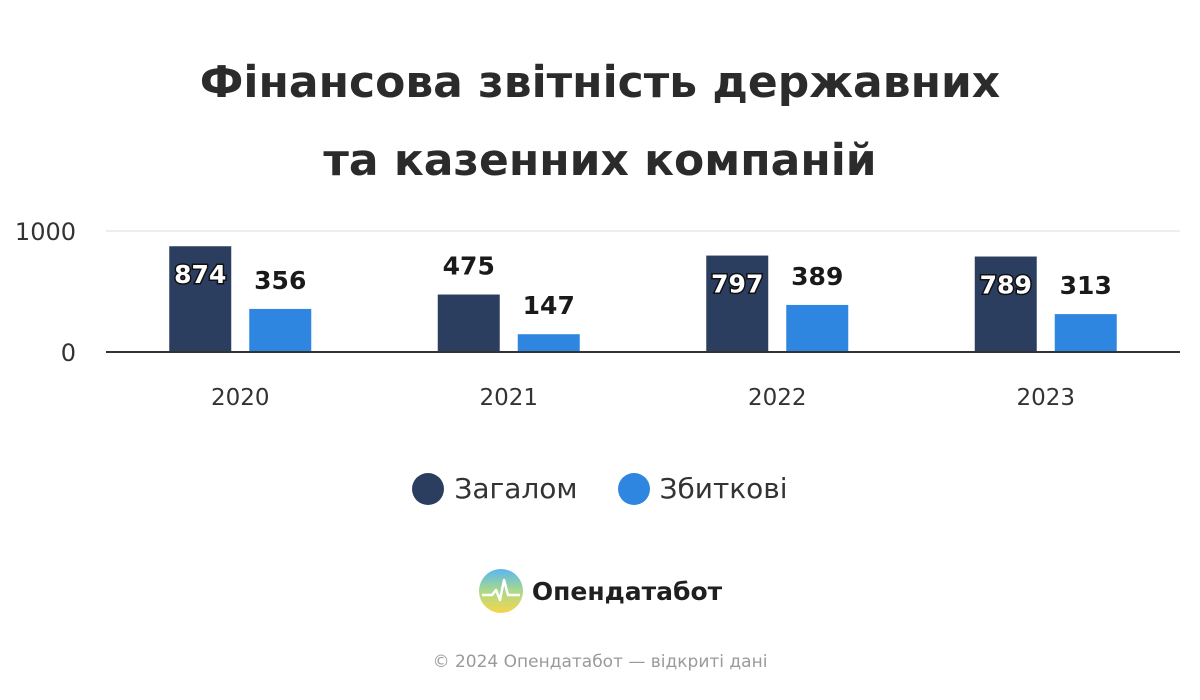 This screenshot has width=1200, height=700. I want to click on data-label: 147, so click(549, 305).